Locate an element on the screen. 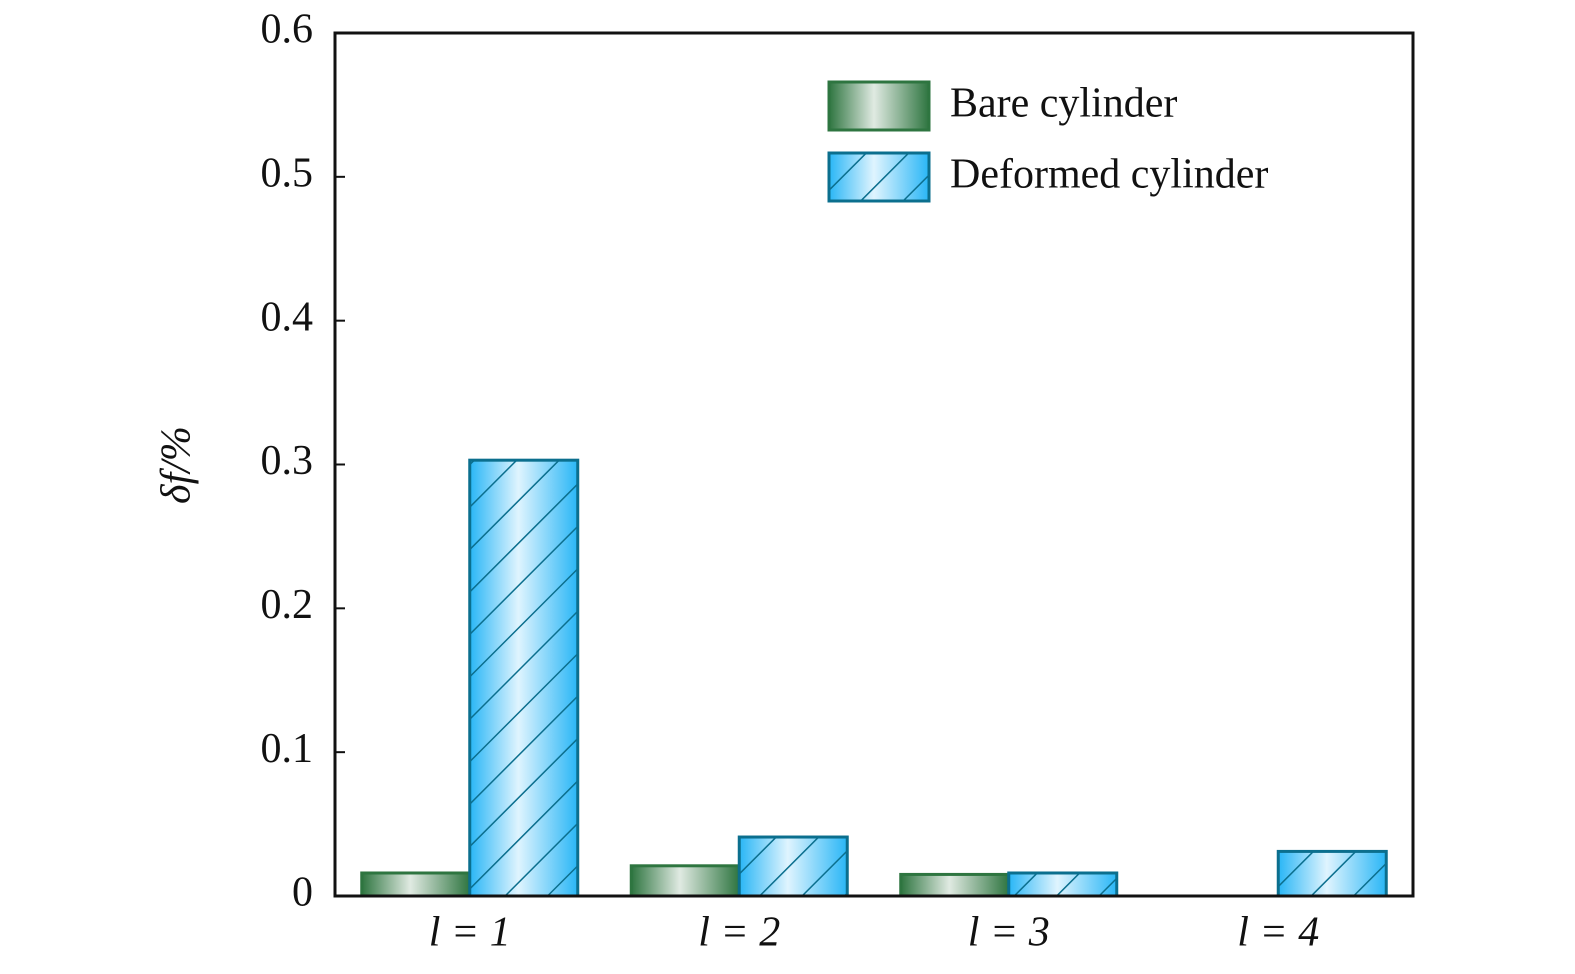 Image resolution: width=1575 pixels, height=974 pixels. y-axis-label: δf/% is located at coordinates (177, 465).